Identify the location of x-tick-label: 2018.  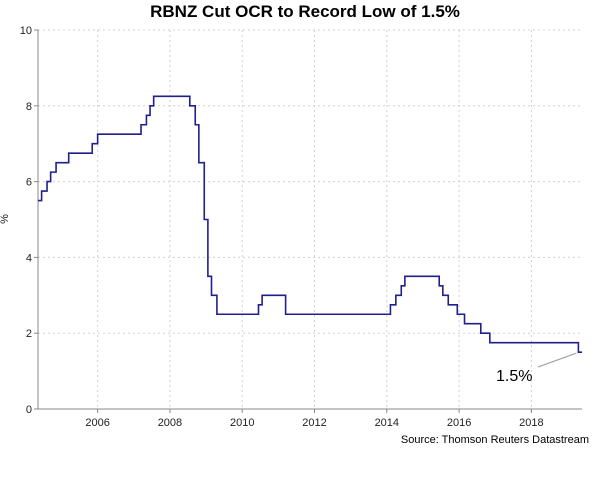
(531, 423).